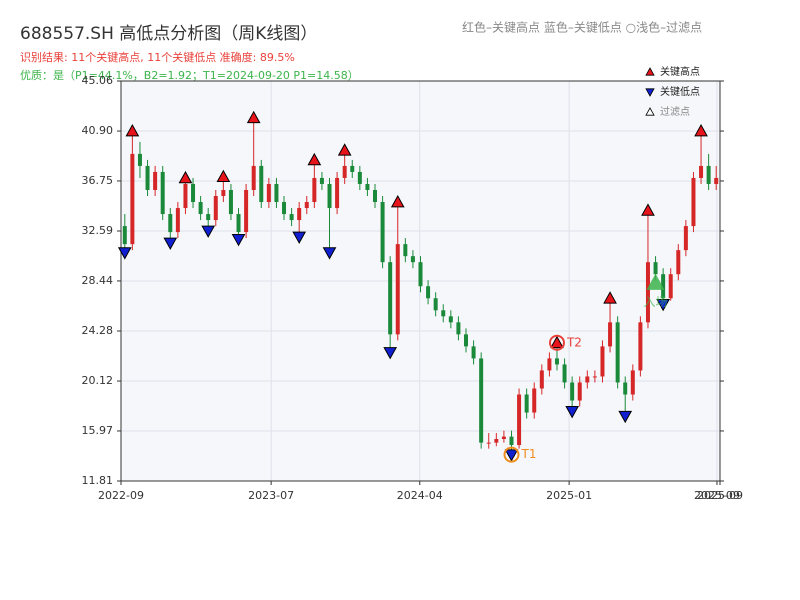 The height and width of the screenshot is (600, 800). Describe the element at coordinates (680, 71) in the screenshot. I see `legend-label: 关键高点` at that location.